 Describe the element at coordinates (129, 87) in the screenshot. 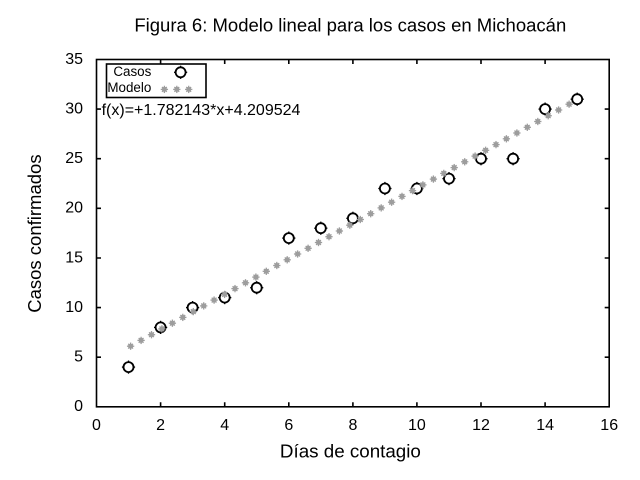

I see `svg-text: Modelo` at that location.